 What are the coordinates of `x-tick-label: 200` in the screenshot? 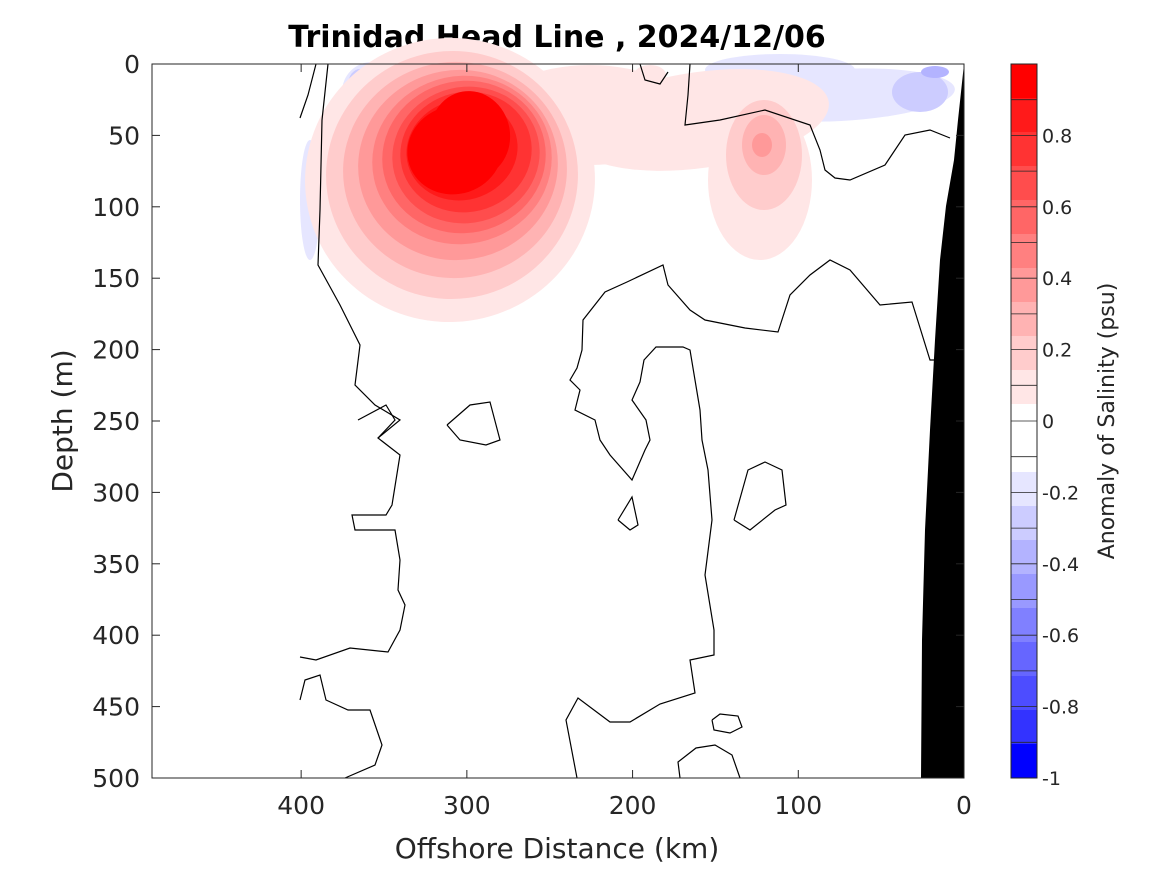 It's located at (633, 805).